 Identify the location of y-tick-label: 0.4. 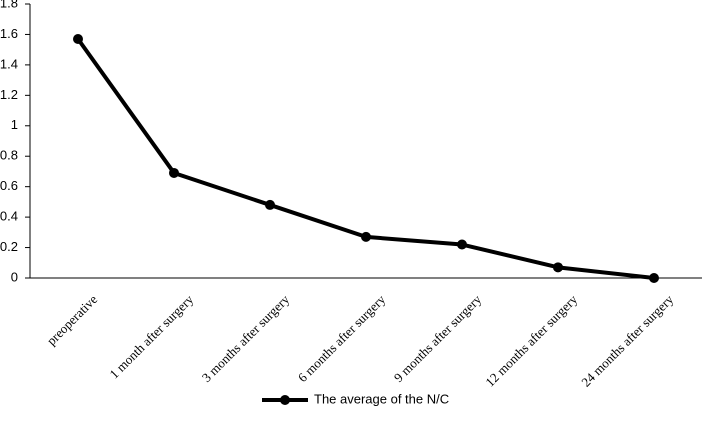
(9, 216).